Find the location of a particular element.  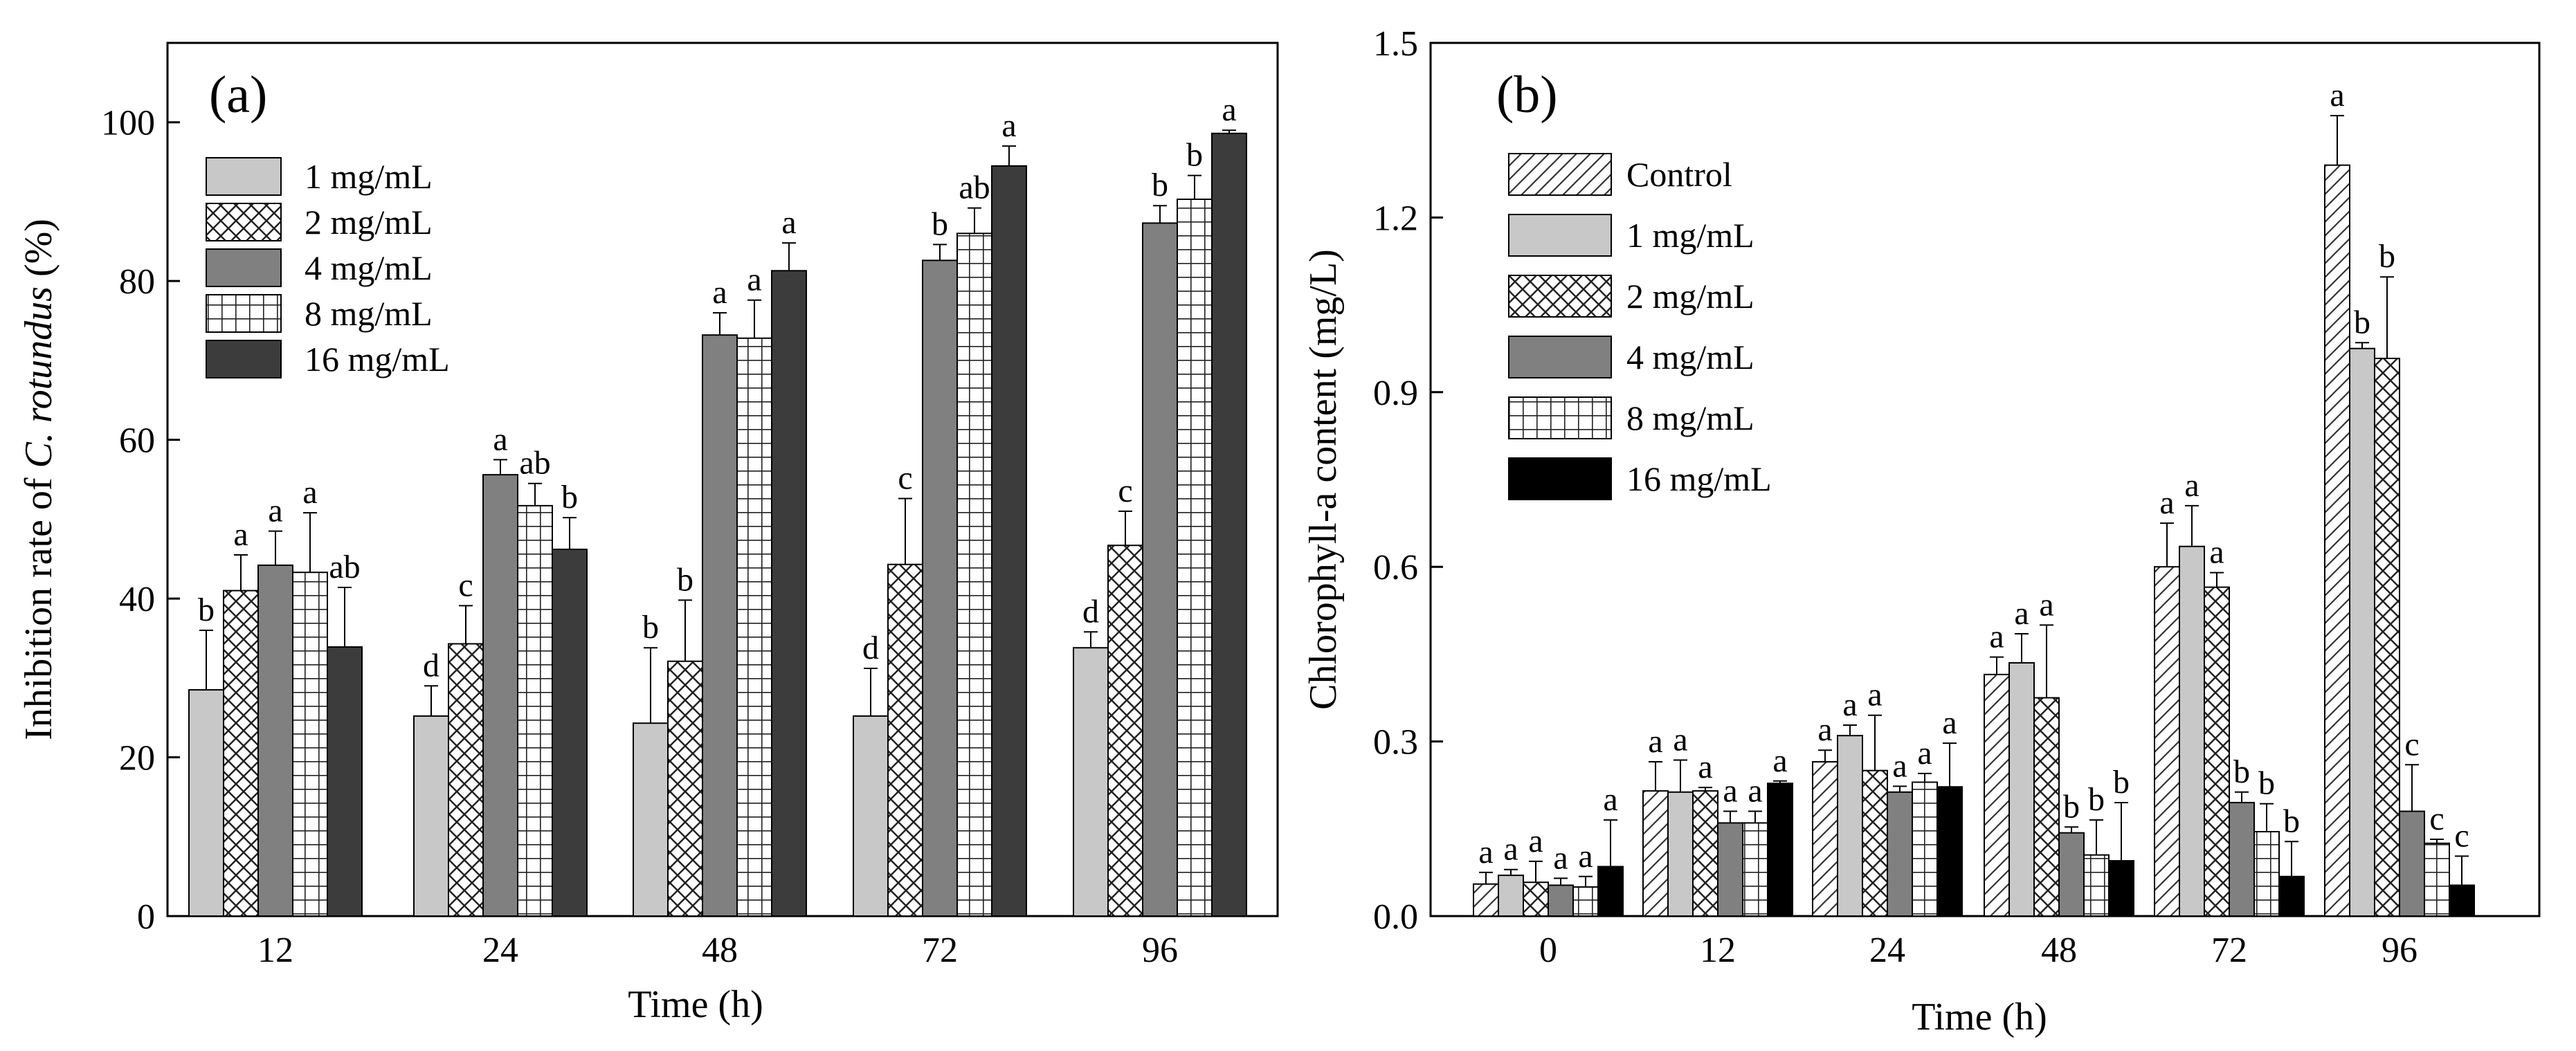

legend-label: 16 mg/mL is located at coordinates (1699, 478).